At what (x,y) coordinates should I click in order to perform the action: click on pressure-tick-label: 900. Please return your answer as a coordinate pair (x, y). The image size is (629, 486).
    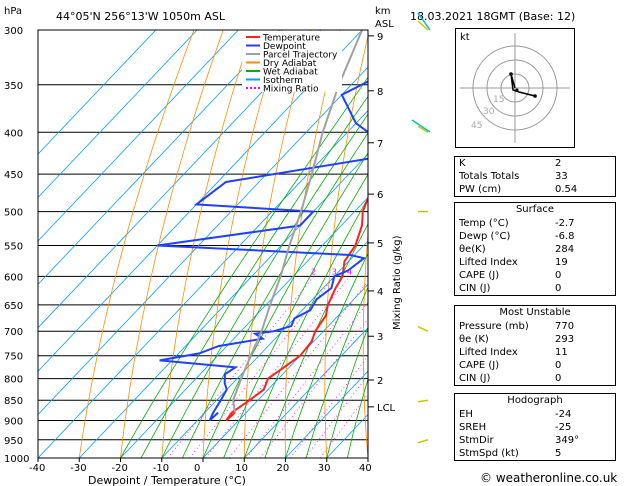
    Looking at the image, I should click on (13, 422).